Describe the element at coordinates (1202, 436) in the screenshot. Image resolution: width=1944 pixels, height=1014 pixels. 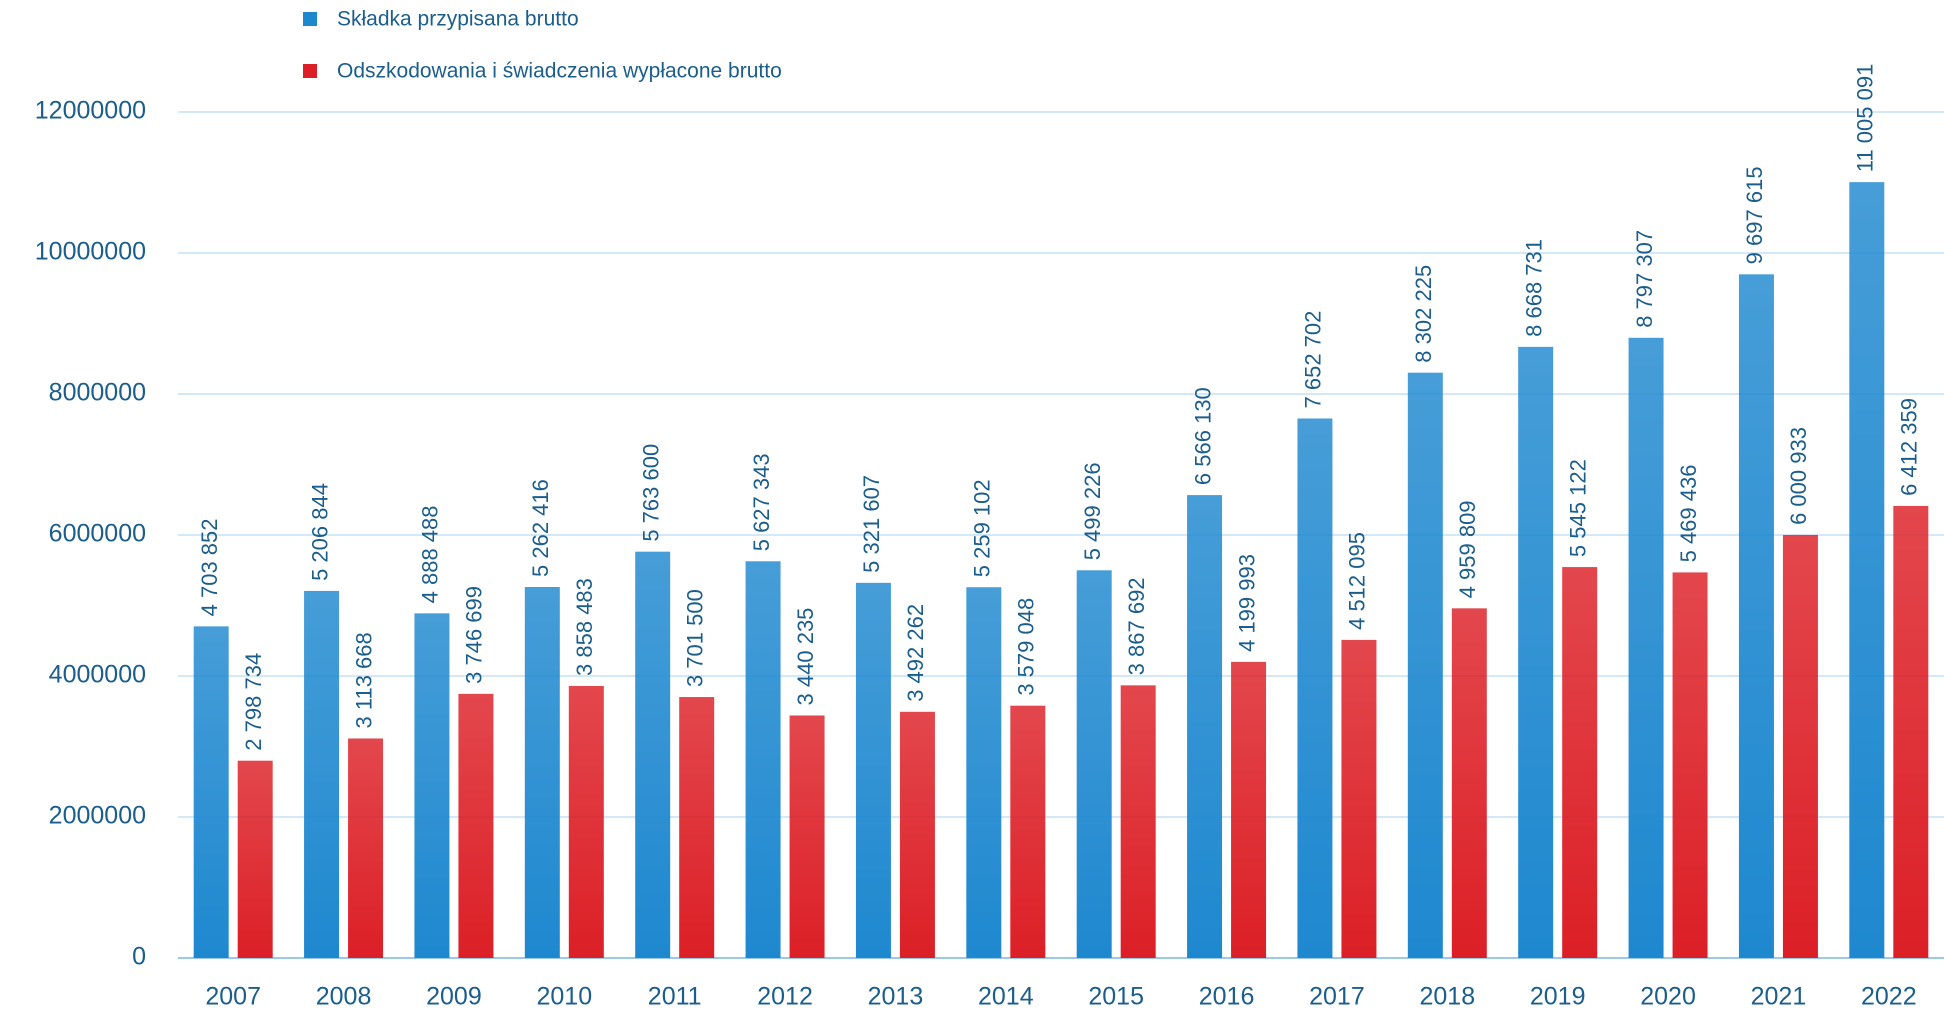
I see `value-label: 6 566 130` at that location.